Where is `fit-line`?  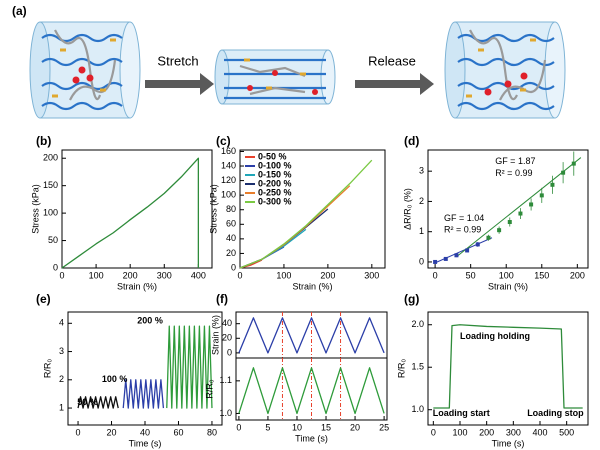
fit-line is located at coordinates (463, 250).